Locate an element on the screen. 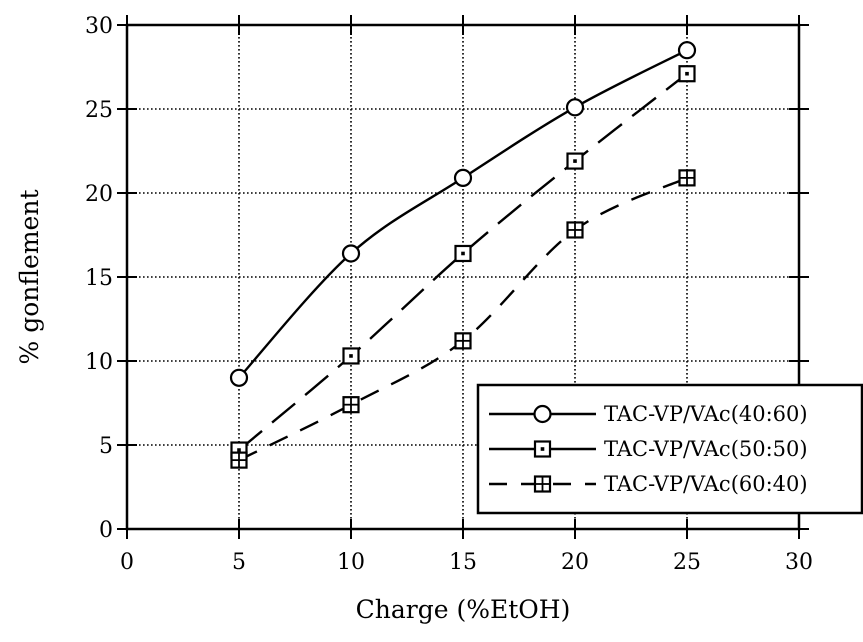  y-tick-label: 10 is located at coordinates (99, 362).